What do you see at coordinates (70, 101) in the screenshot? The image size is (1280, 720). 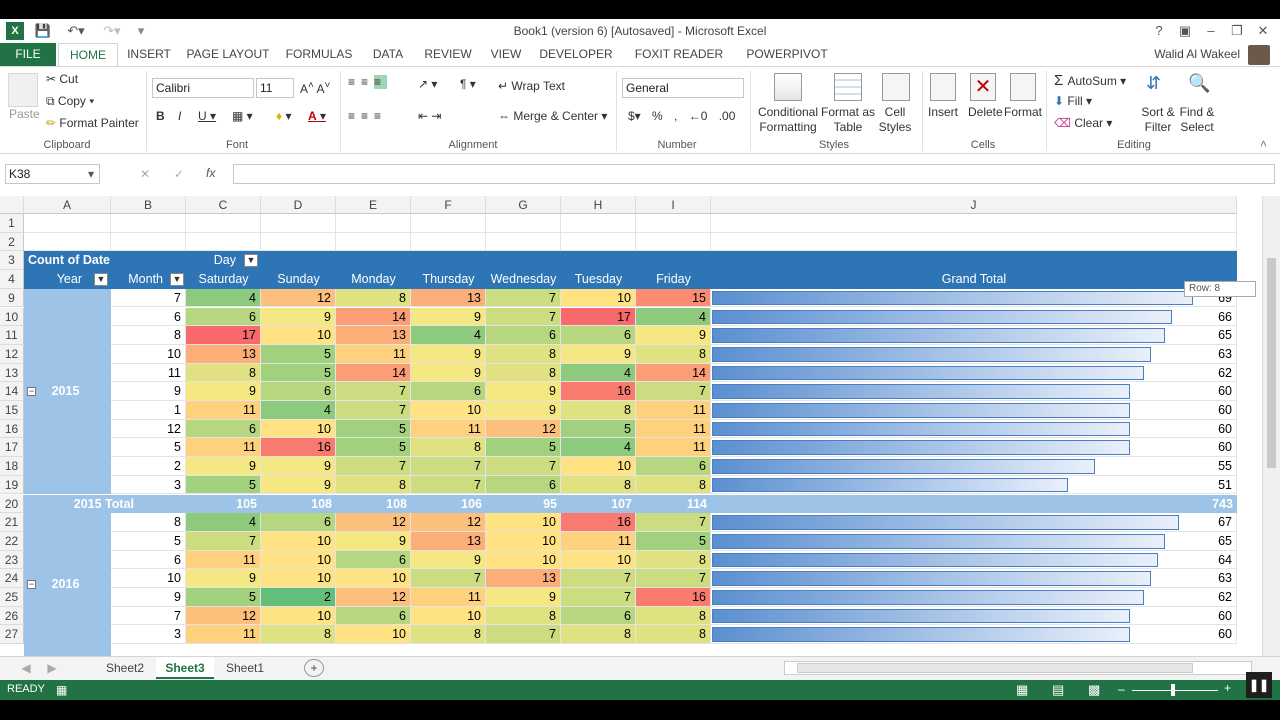 I see `copy-button: ⧉ Copy ▾` at bounding box center [70, 101].